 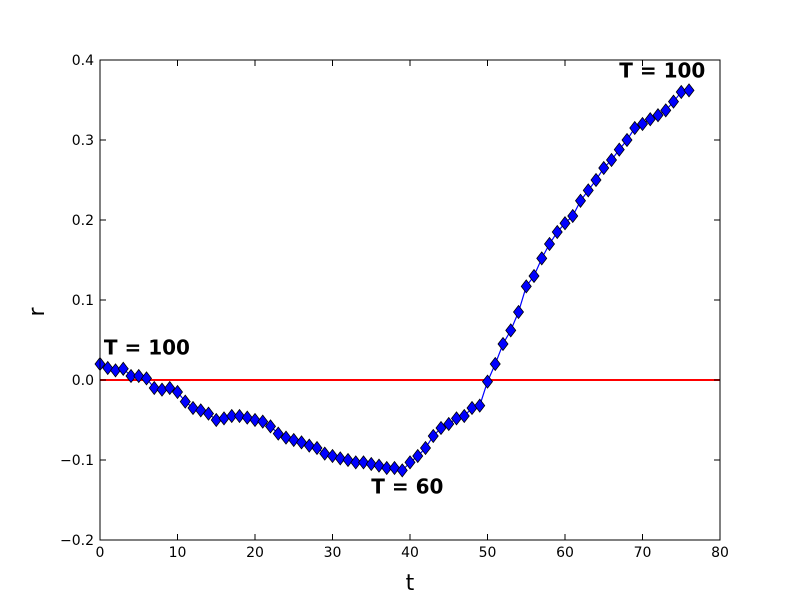 What do you see at coordinates (488, 553) in the screenshot?
I see `x-tick-label: 50` at bounding box center [488, 553].